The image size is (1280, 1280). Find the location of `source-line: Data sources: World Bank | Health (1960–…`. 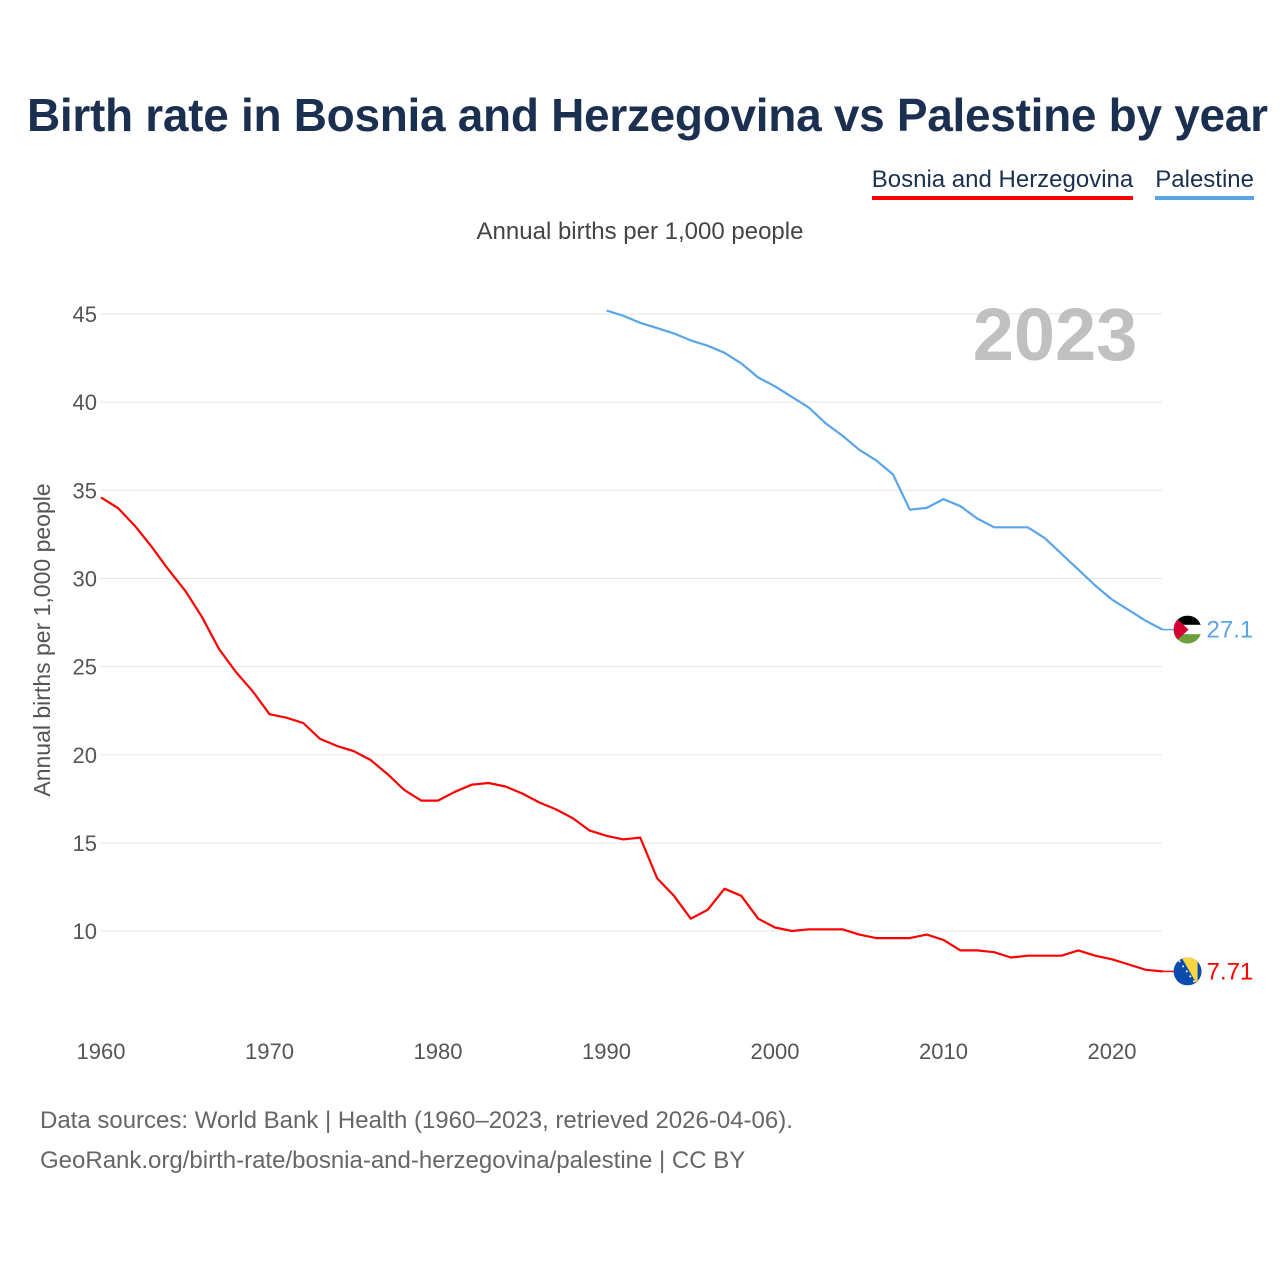

source-line: Data sources: World Bank | Health (1960–… is located at coordinates (416, 1120).